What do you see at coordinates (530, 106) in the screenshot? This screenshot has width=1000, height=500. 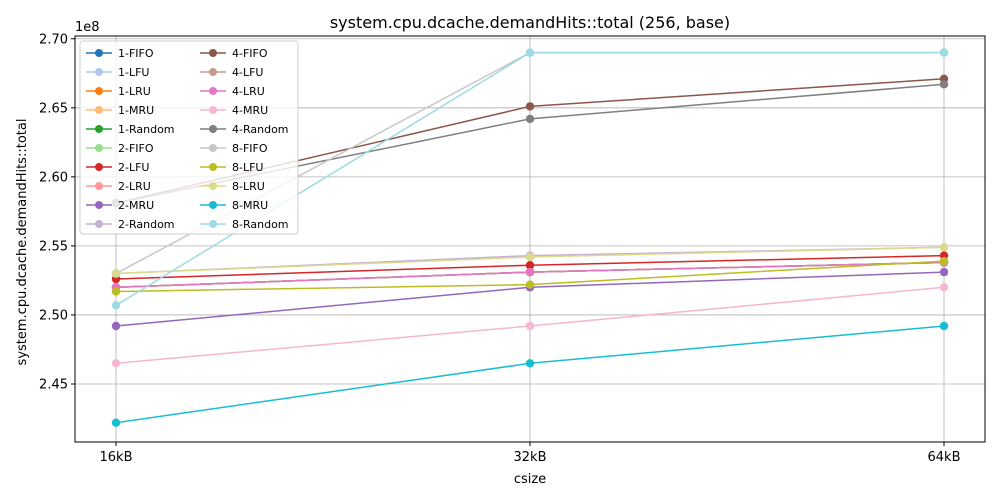 I see `data-point-4-FIFO` at bounding box center [530, 106].